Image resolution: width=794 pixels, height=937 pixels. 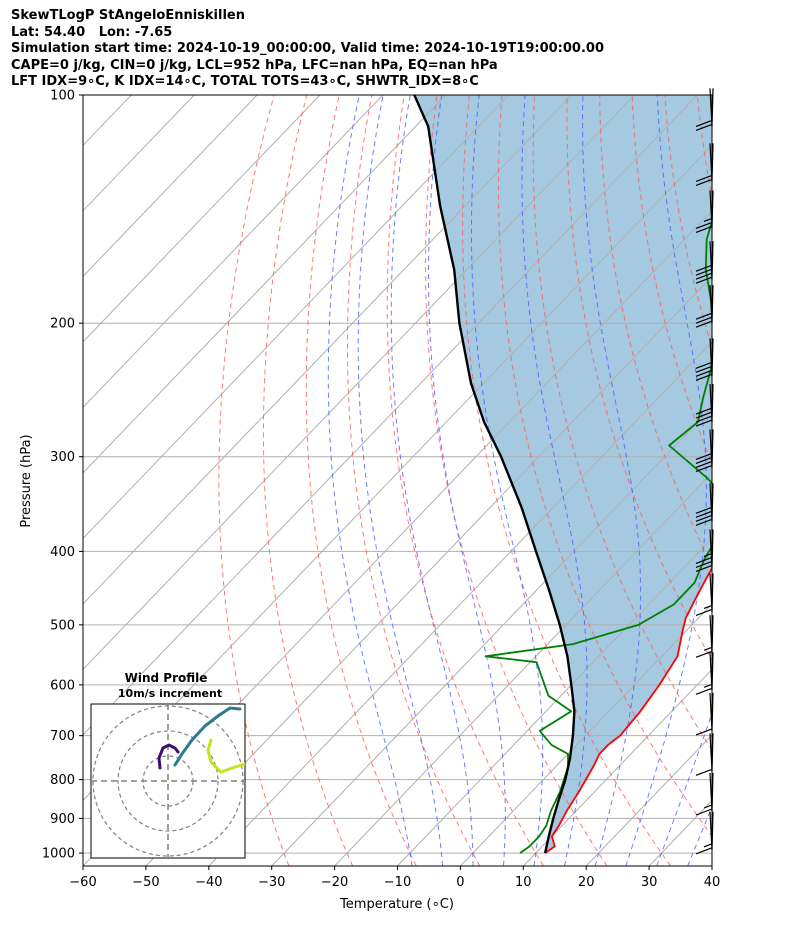 I want to click on y-tick-label: 1000, so click(x=58, y=854).